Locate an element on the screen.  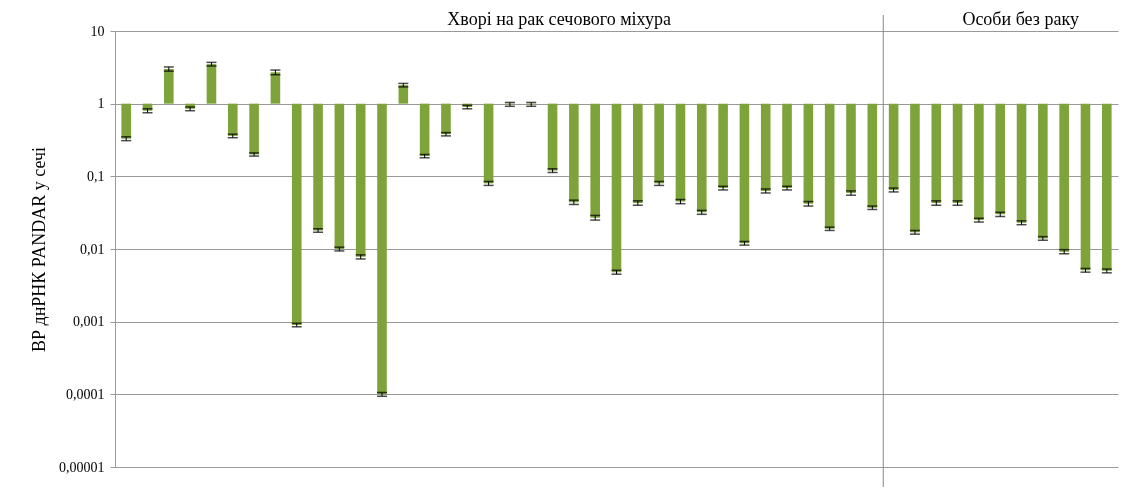
y-tick-label: 1 is located at coordinates (101, 104).